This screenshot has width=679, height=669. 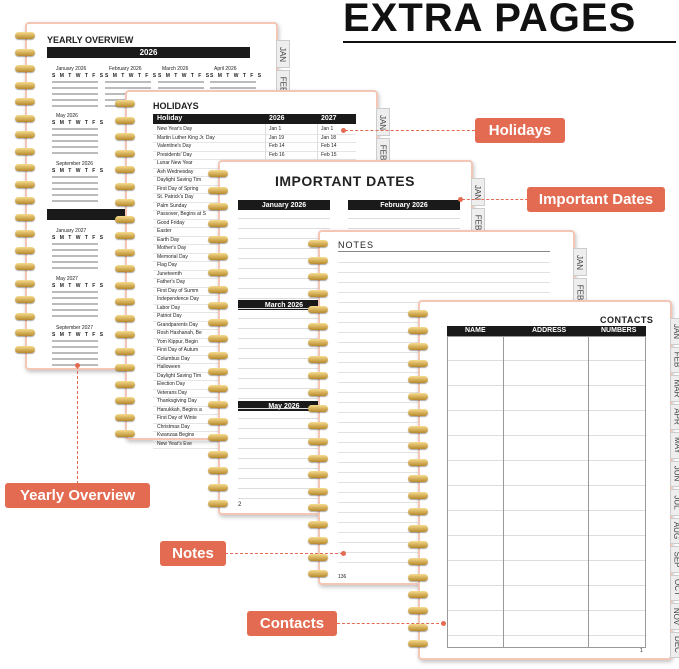 What do you see at coordinates (329, 118) in the screenshot?
I see `header-cell: 2027` at bounding box center [329, 118].